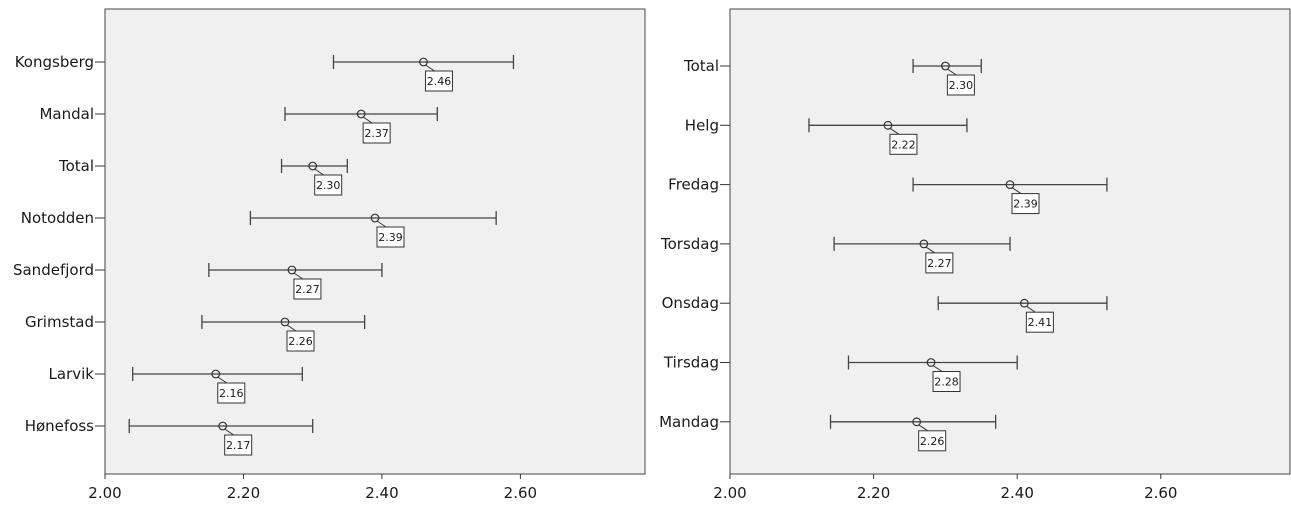 The image size is (1291, 512). I want to click on value-label: 2.17, so click(238, 445).